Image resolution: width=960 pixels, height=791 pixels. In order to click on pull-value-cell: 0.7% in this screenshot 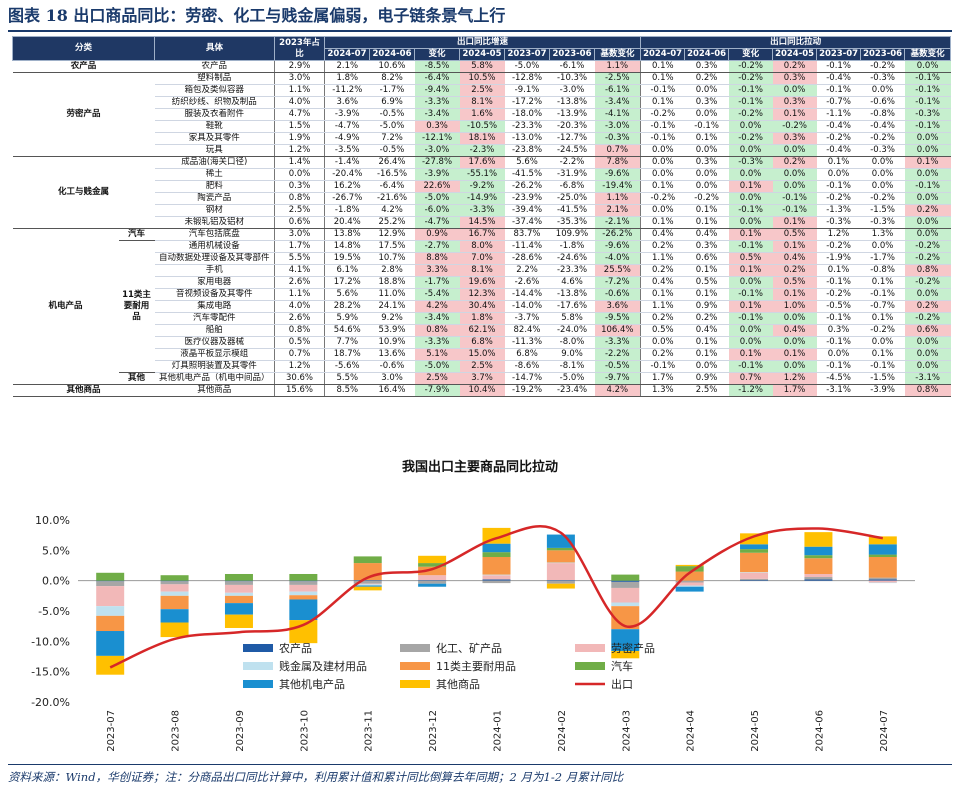, I will do `click(750, 378)`.